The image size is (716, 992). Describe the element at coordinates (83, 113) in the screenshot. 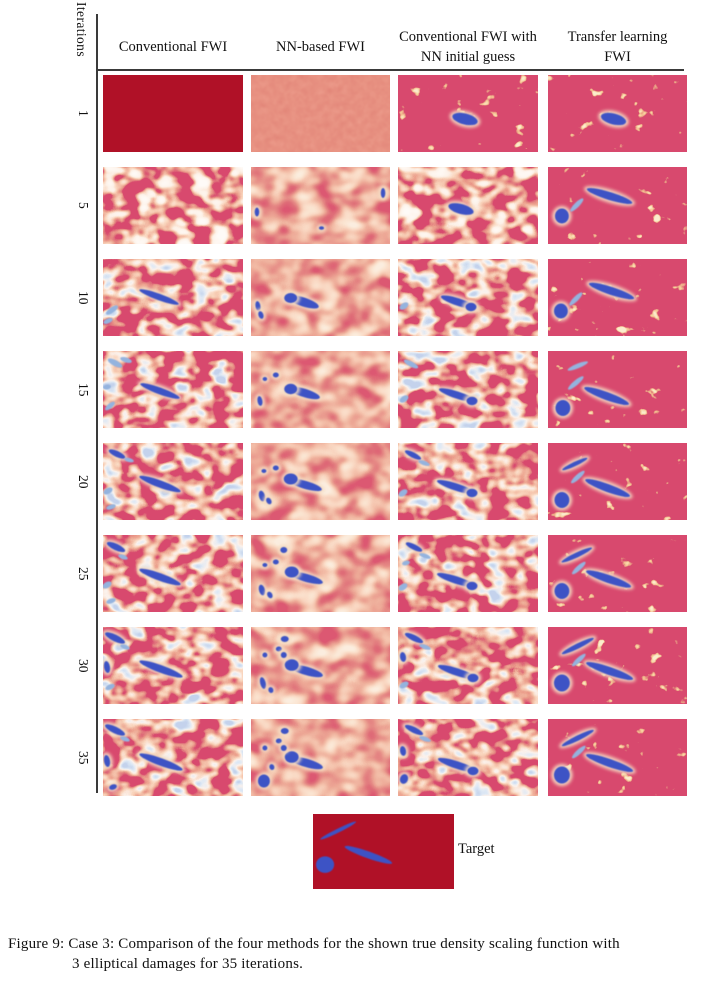

I see `row-label-iteration-1: 1` at that location.